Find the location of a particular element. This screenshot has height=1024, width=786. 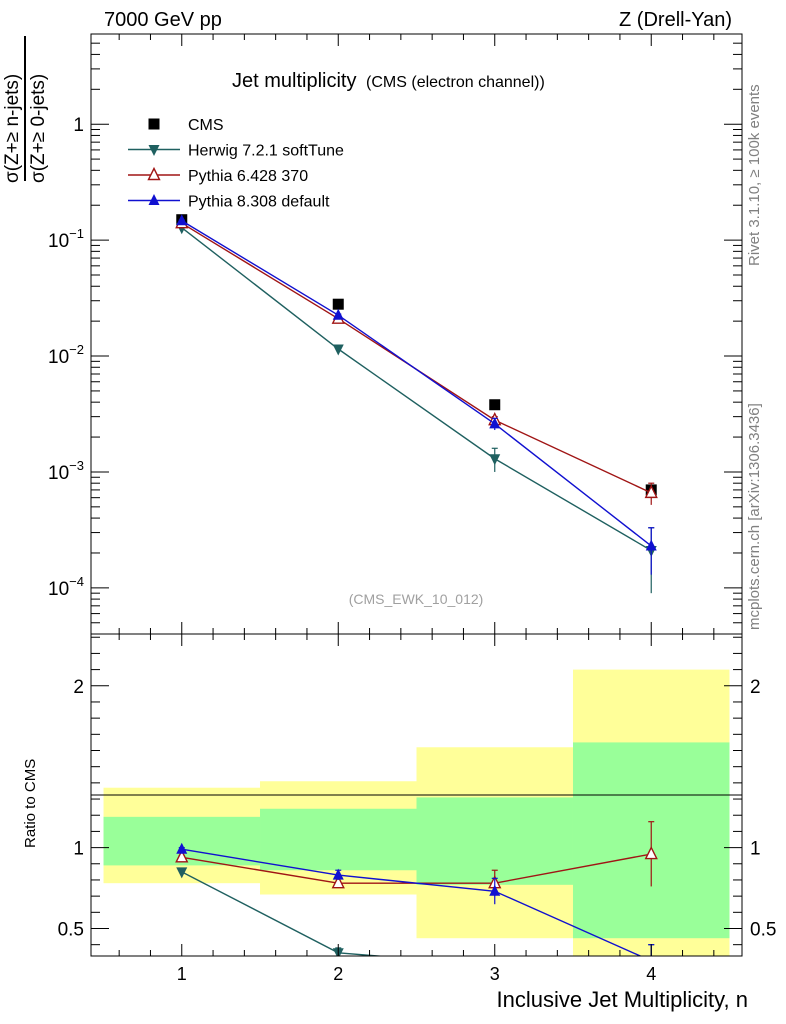

header-left: 7000 GeV pp is located at coordinates (163, 20).